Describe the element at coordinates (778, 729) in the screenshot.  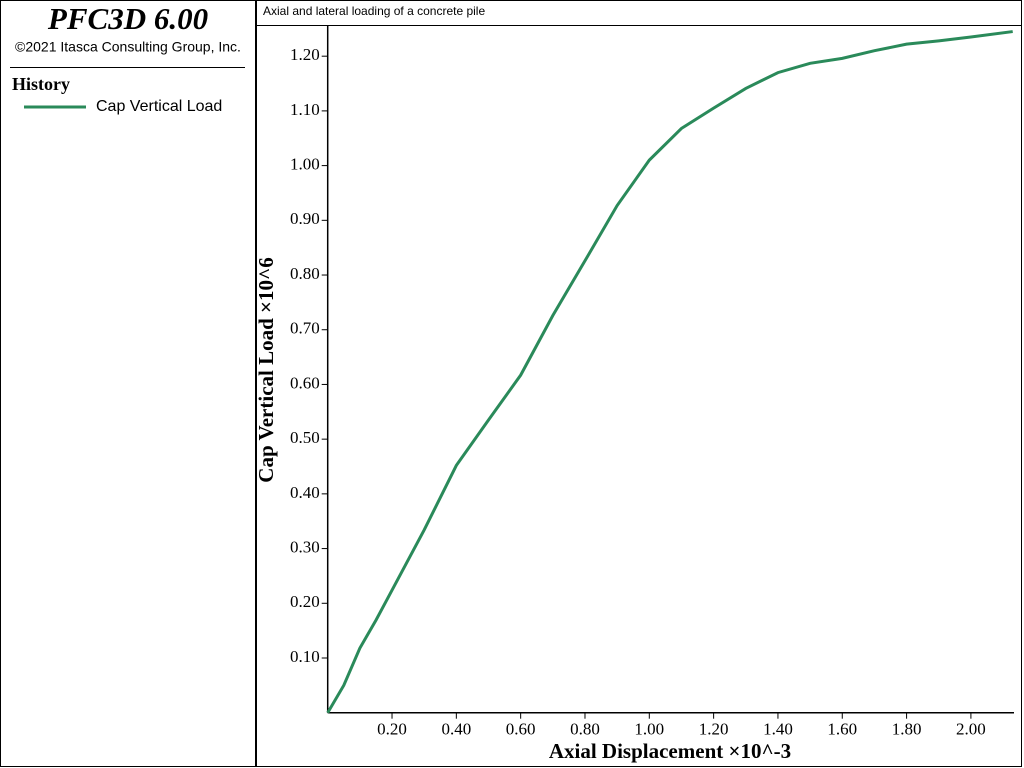
I see `x-tick-label: 1.40` at that location.